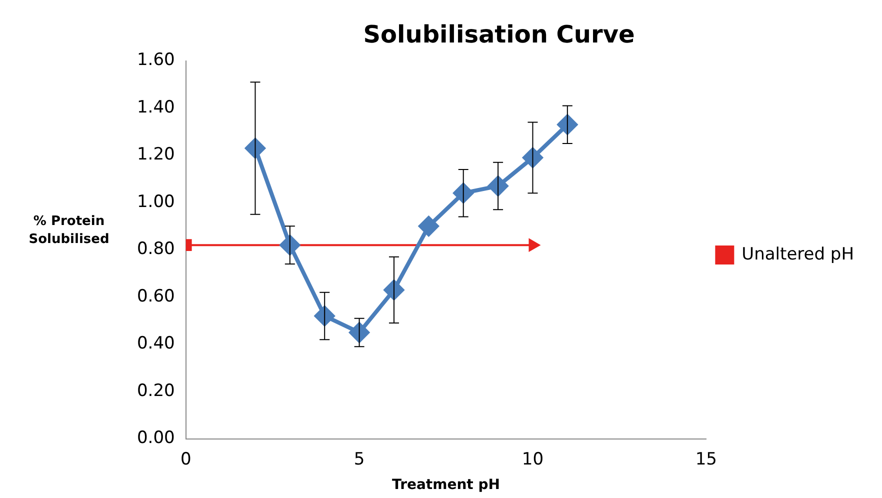 The width and height of the screenshot is (882, 498). I want to click on y-tick-label: 0.20, so click(155, 390).